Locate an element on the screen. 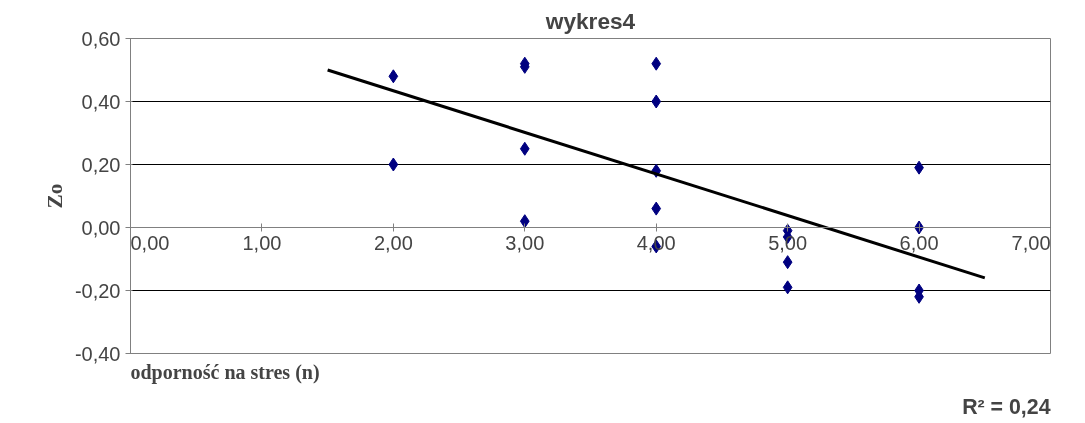  y-tick-label: 0,20 is located at coordinates (101, 164).